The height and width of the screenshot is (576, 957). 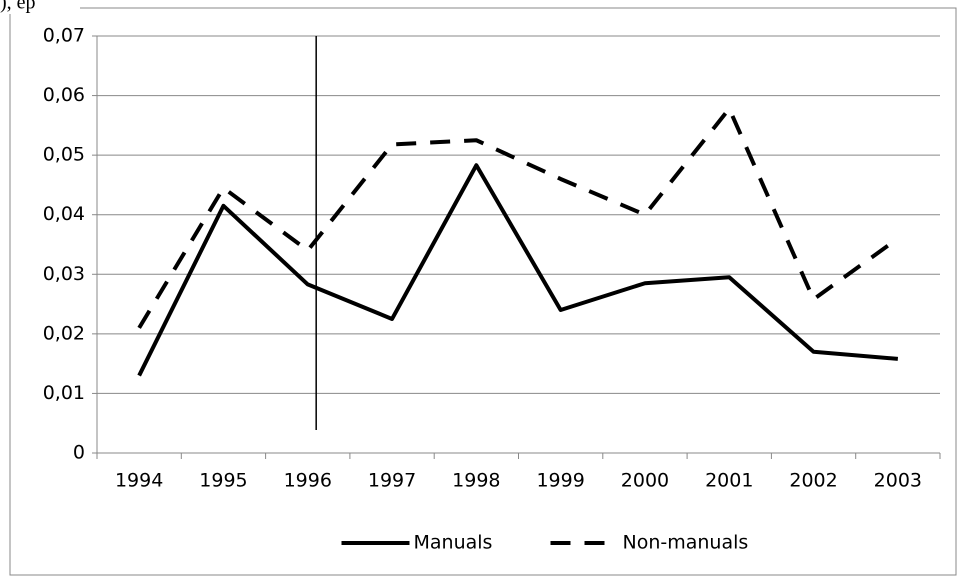 What do you see at coordinates (79, 453) in the screenshot?
I see `y-tick-label: 0` at bounding box center [79, 453].